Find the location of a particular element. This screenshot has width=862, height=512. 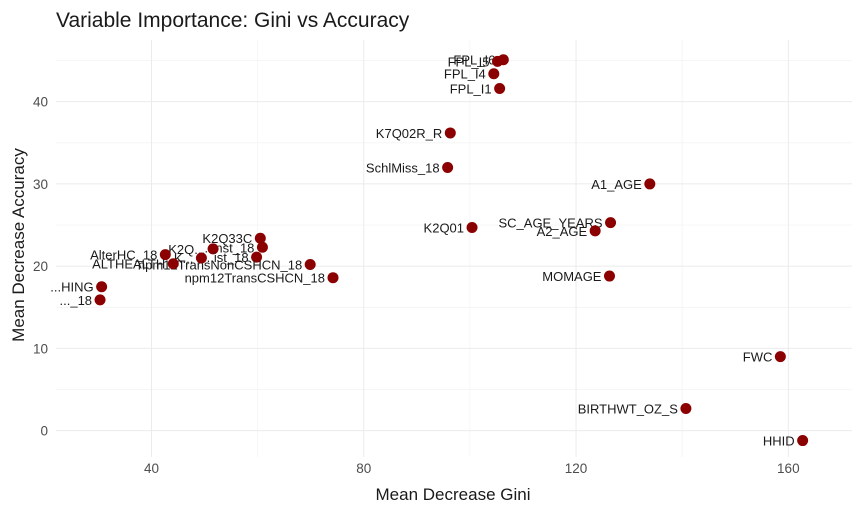

data-point-label: BIRTHWT_OZ_S is located at coordinates (628, 408).